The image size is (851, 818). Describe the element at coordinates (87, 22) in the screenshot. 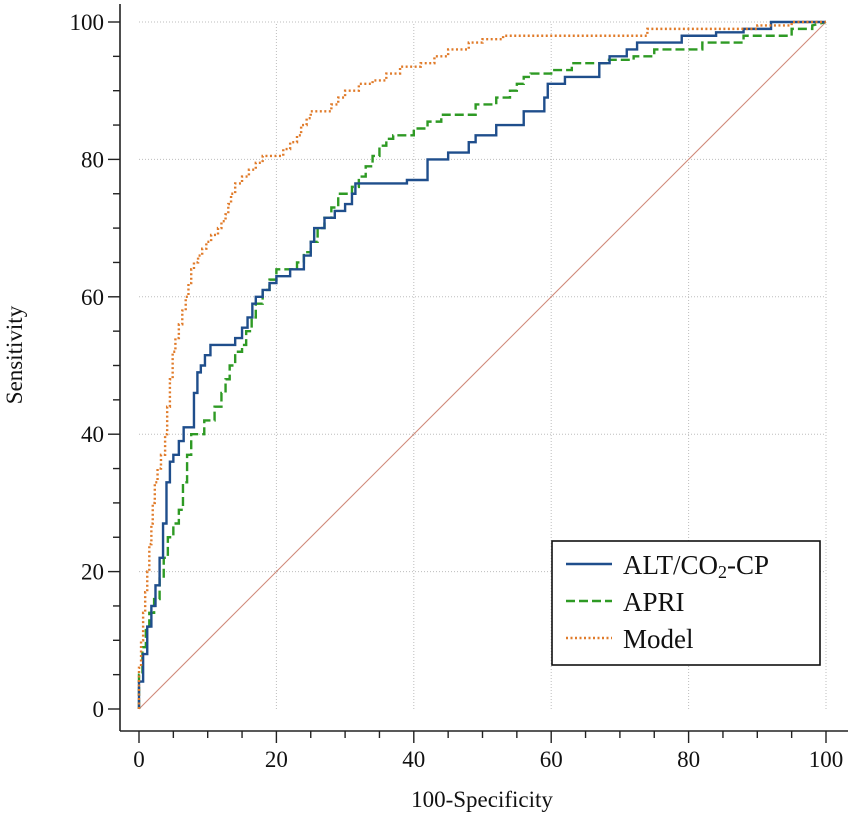

I see `y-tick-label: 100` at that location.